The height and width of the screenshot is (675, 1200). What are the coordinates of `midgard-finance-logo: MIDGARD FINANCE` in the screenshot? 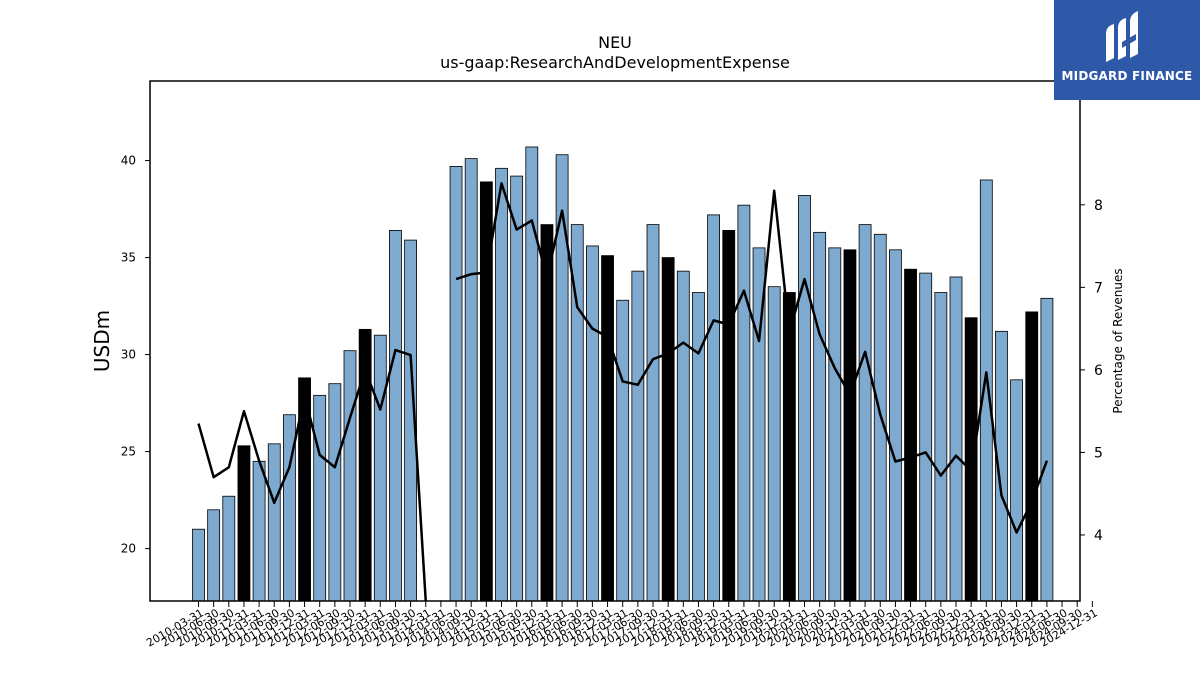 It's located at (1127, 50).